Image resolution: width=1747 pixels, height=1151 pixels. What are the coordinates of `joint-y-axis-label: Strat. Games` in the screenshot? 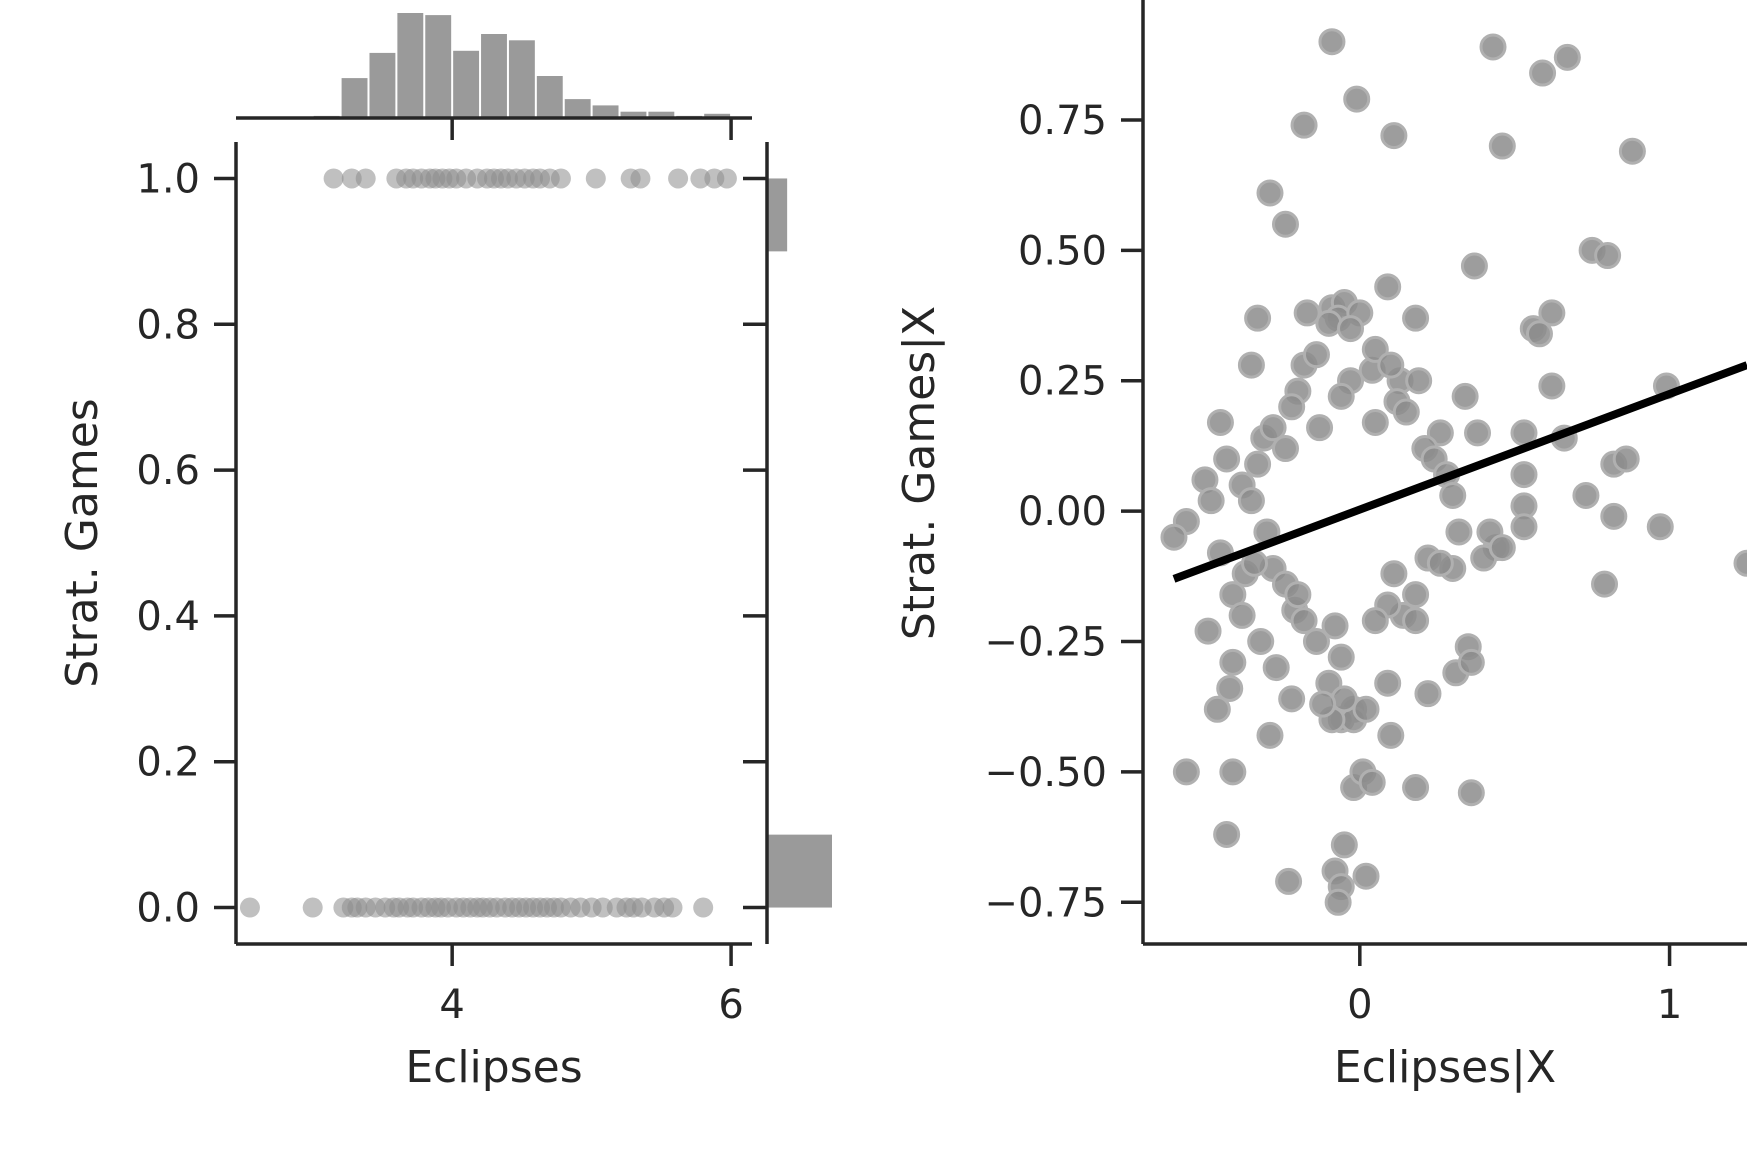 It's located at (82, 542).